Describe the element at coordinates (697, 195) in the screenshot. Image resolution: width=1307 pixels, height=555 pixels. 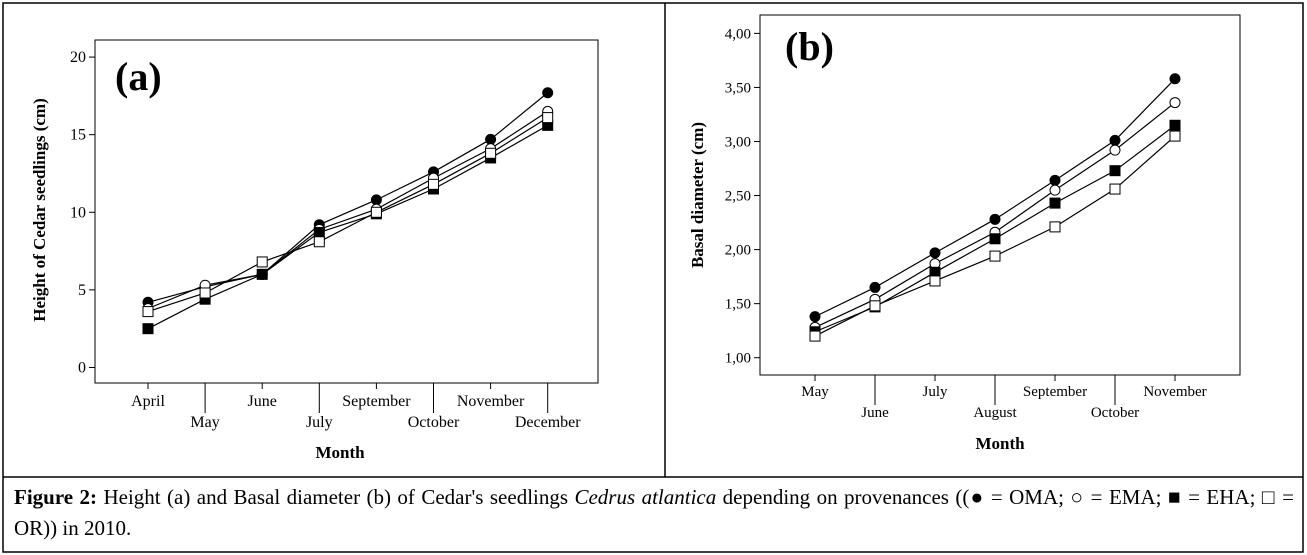
I see `y-axis-title: Basal diameter (cm)` at that location.